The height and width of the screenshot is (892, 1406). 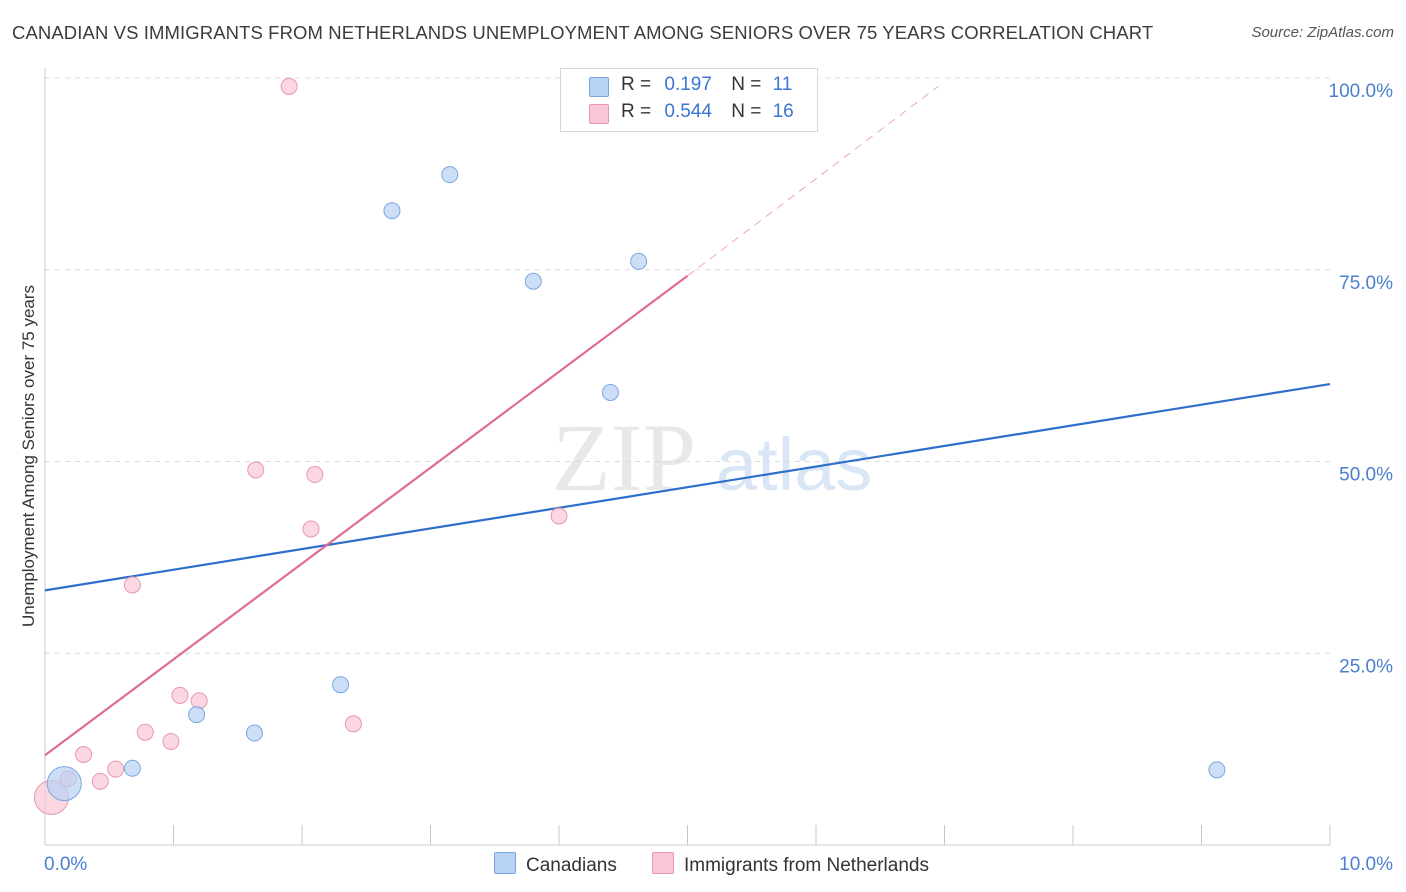 I want to click on bottom-legend-label-canadians: Canadians, so click(x=571, y=865).